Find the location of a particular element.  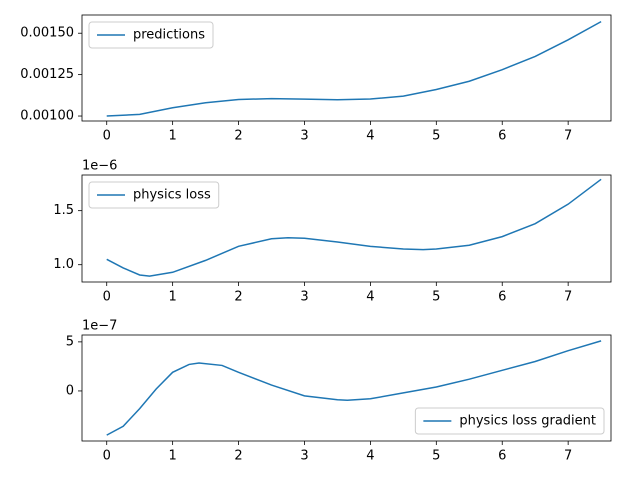

y-offset-label: 1e−6 is located at coordinates (99, 166).